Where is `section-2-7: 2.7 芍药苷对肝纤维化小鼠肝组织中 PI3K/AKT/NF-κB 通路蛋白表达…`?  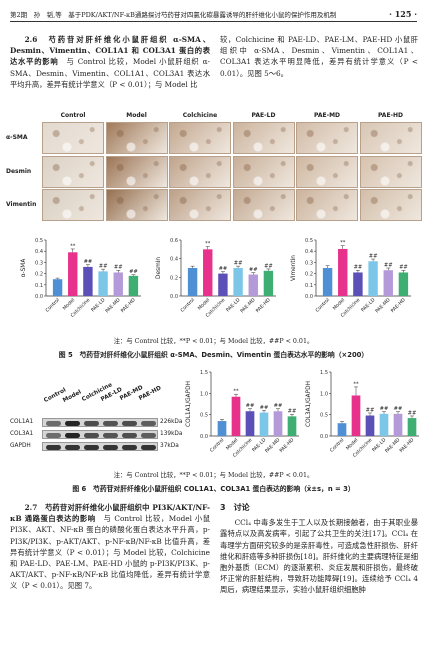 section-2-7: 2.7 芍药苷对肝纤维化小鼠肝组织中 PI3K/AKT/NF-κB 通路蛋白表达… is located at coordinates (110, 547).